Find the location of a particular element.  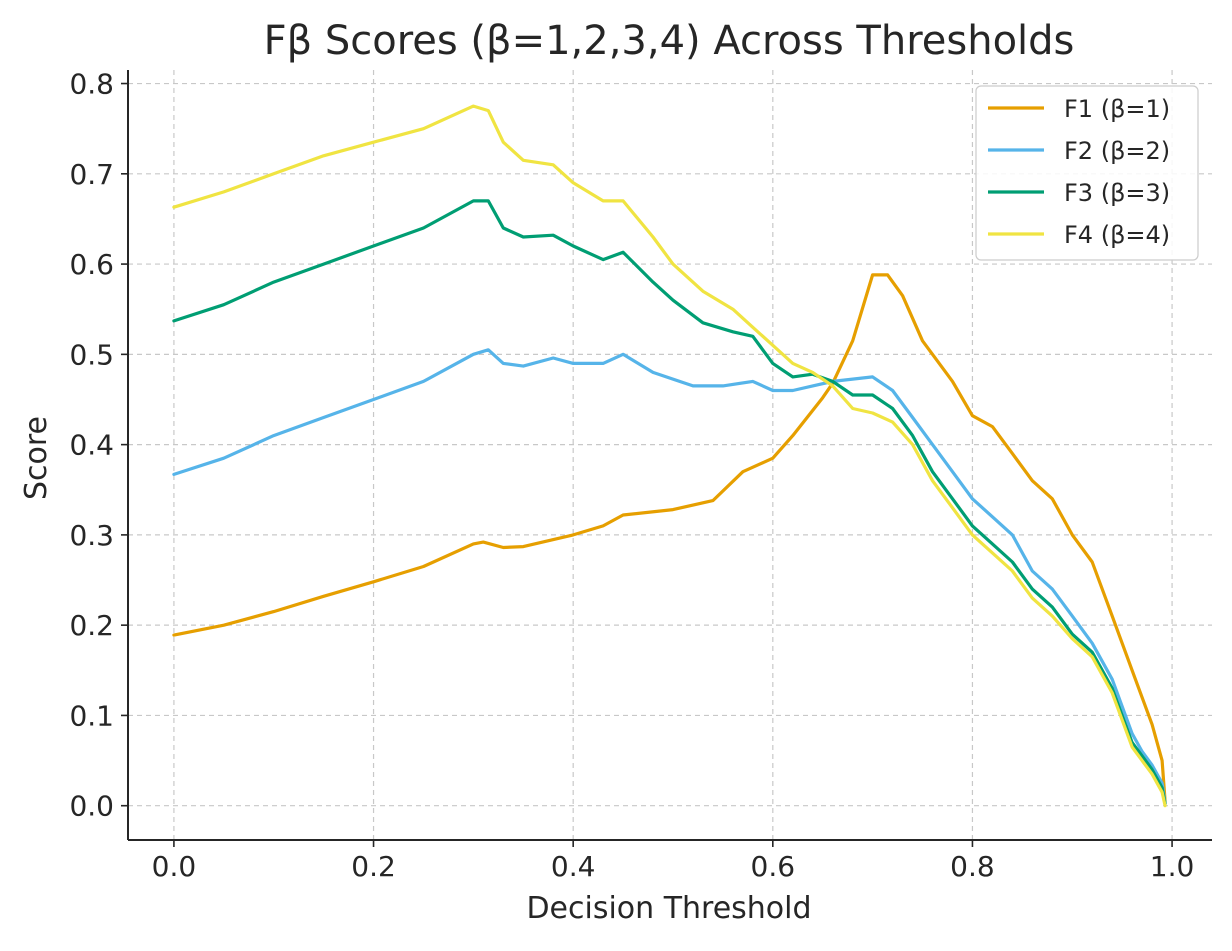

x-tick-label: 0.8 is located at coordinates (972, 866).